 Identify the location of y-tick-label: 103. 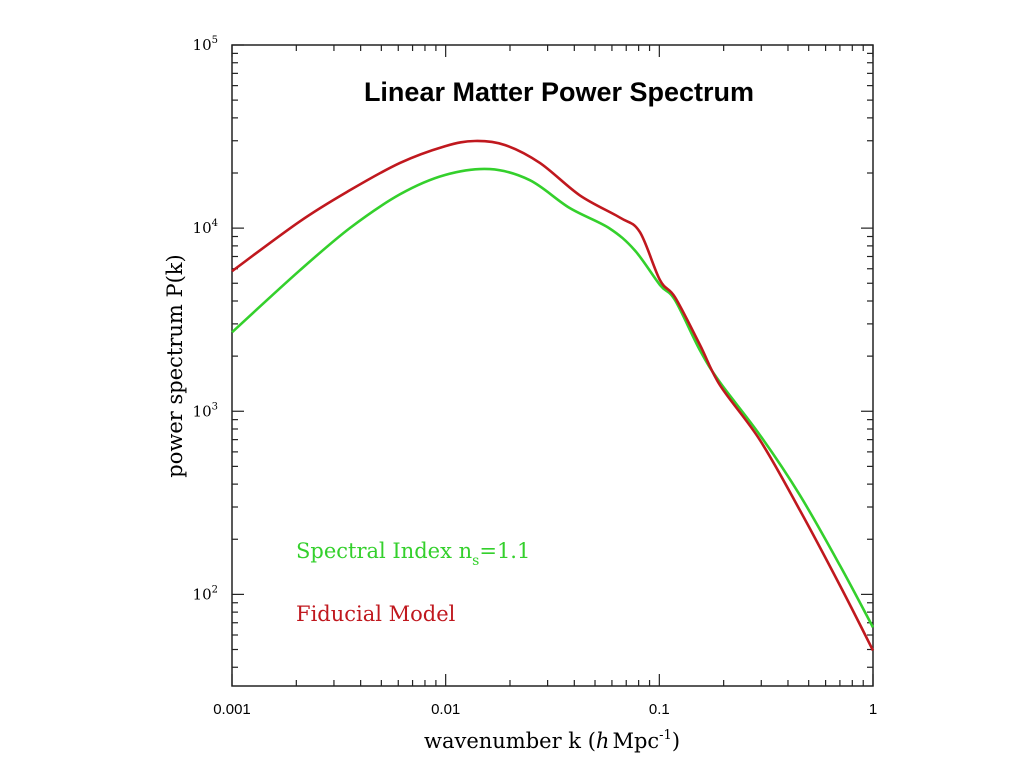
(205, 410).